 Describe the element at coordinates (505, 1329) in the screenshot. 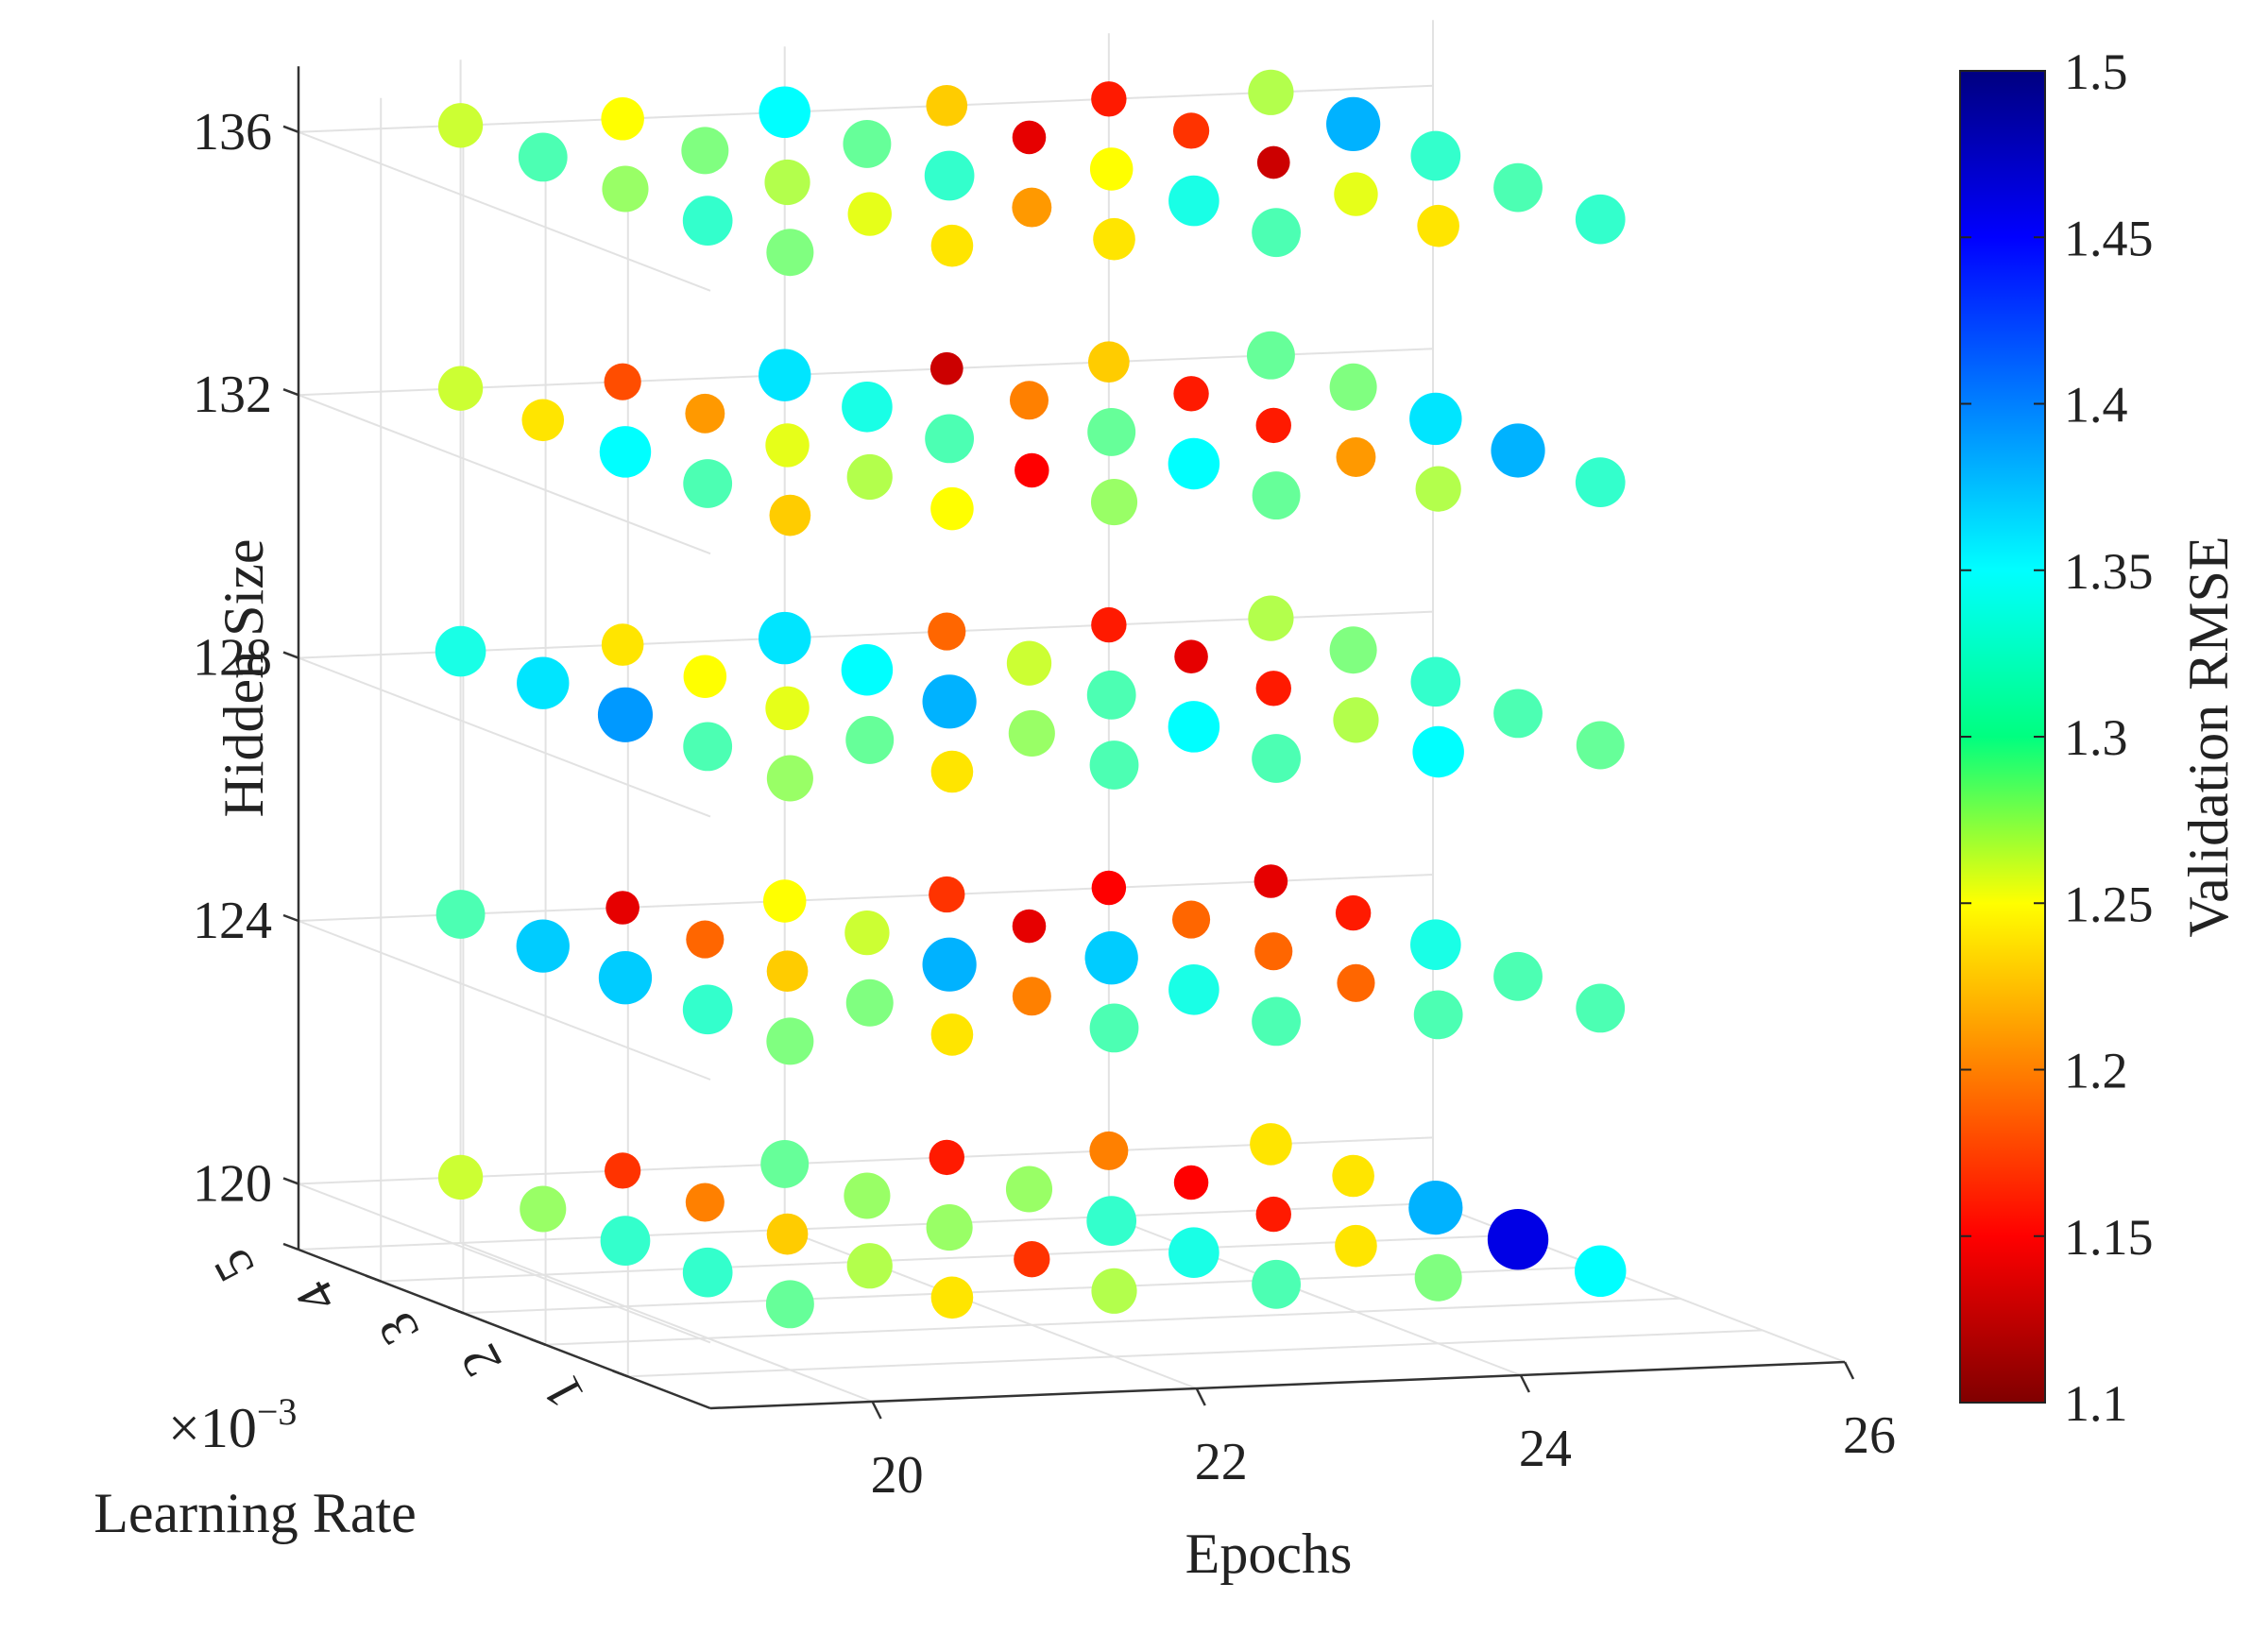

I see `y-axis-line` at that location.